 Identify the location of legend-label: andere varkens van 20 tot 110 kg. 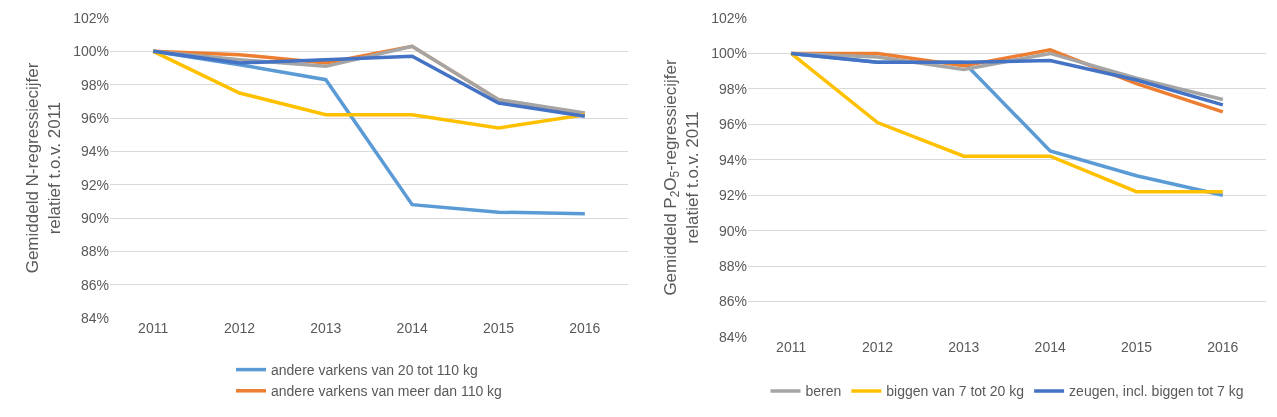
(374, 370).